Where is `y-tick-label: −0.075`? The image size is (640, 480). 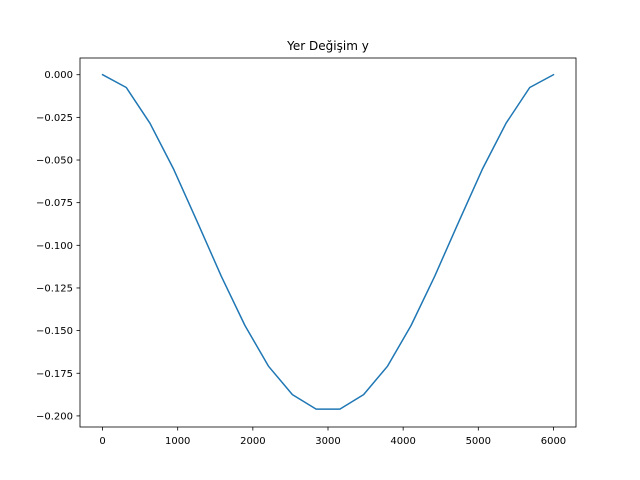 y-tick-label: −0.075 is located at coordinates (54, 203).